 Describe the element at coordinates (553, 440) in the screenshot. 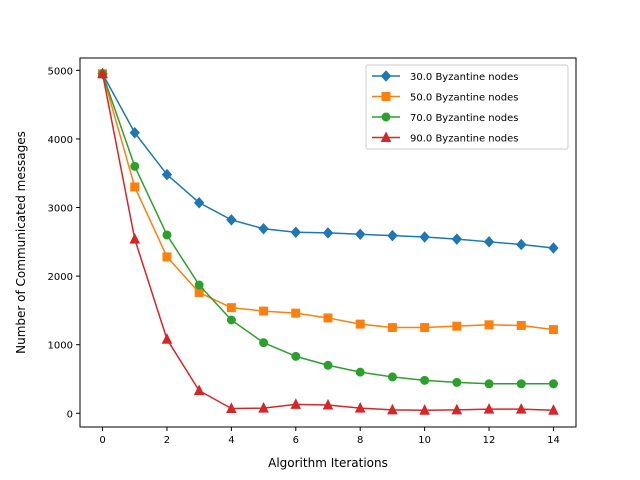

I see `x-tick-label: 14` at that location.